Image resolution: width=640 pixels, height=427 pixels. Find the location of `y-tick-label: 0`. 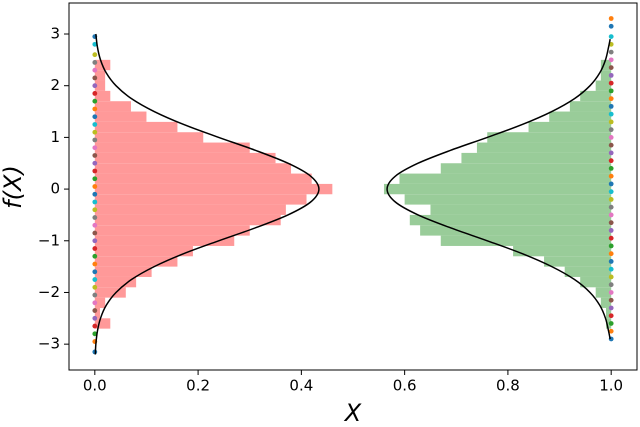

y-tick-label: 0 is located at coordinates (55, 189).